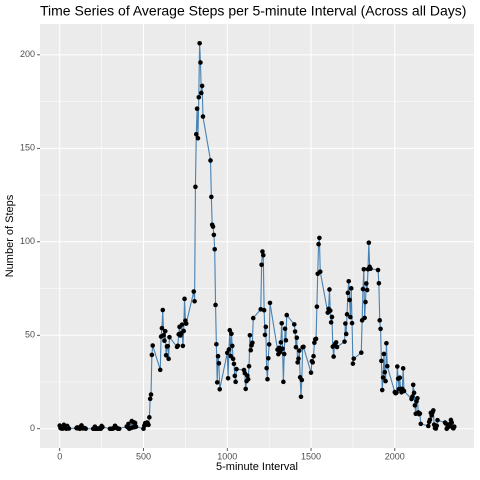 This screenshot has height=480, width=480. Describe the element at coordinates (395, 456) in the screenshot. I see `x-tick-label: 2000` at that location.